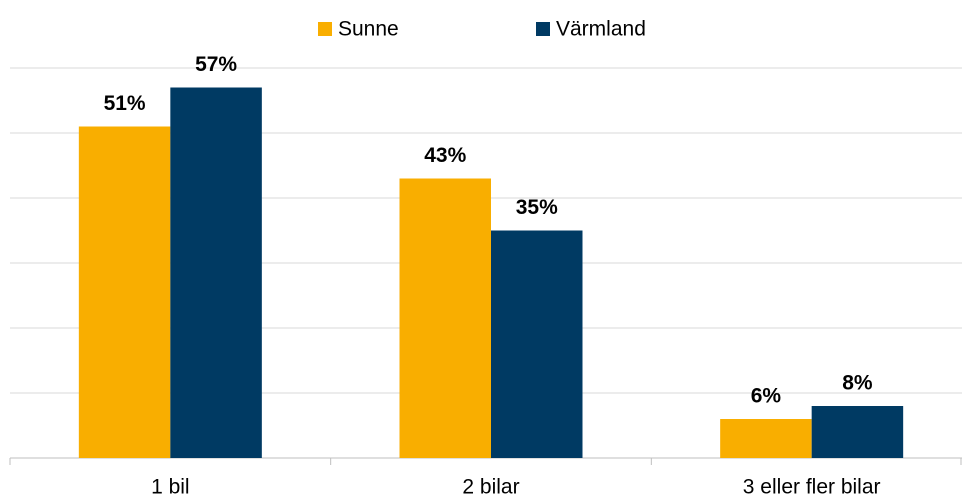 The width and height of the screenshot is (962, 498). What do you see at coordinates (601, 29) in the screenshot?
I see `legend-label: Värmland` at bounding box center [601, 29].